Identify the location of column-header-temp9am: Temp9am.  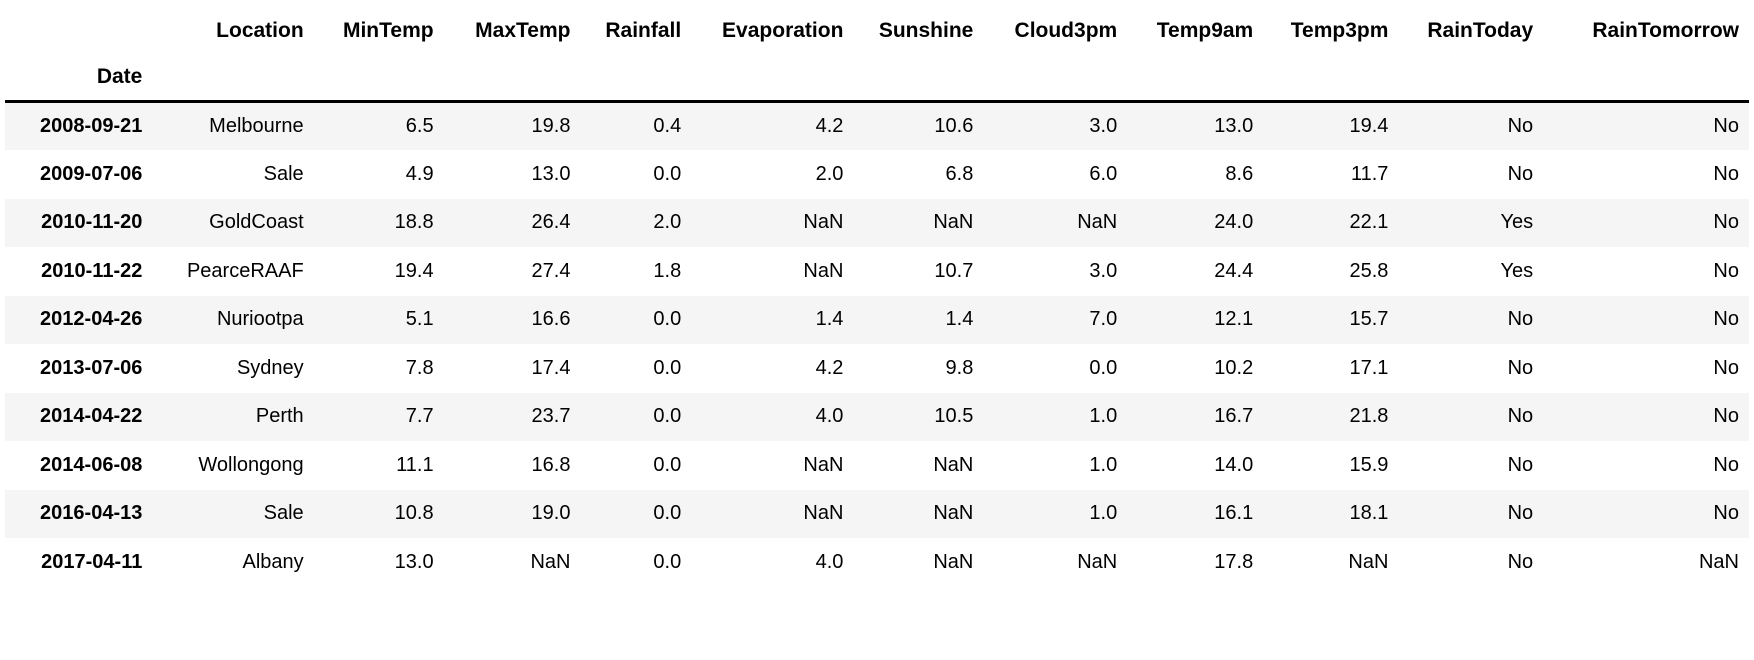
(1205, 30).